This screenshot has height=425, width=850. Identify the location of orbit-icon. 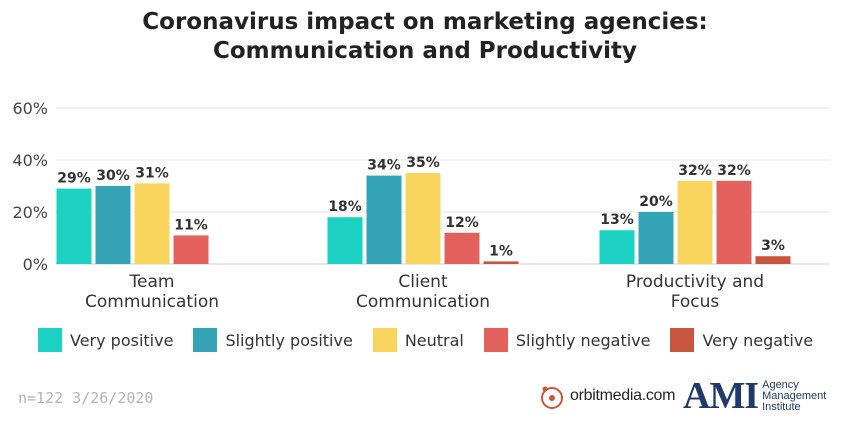
(552, 397).